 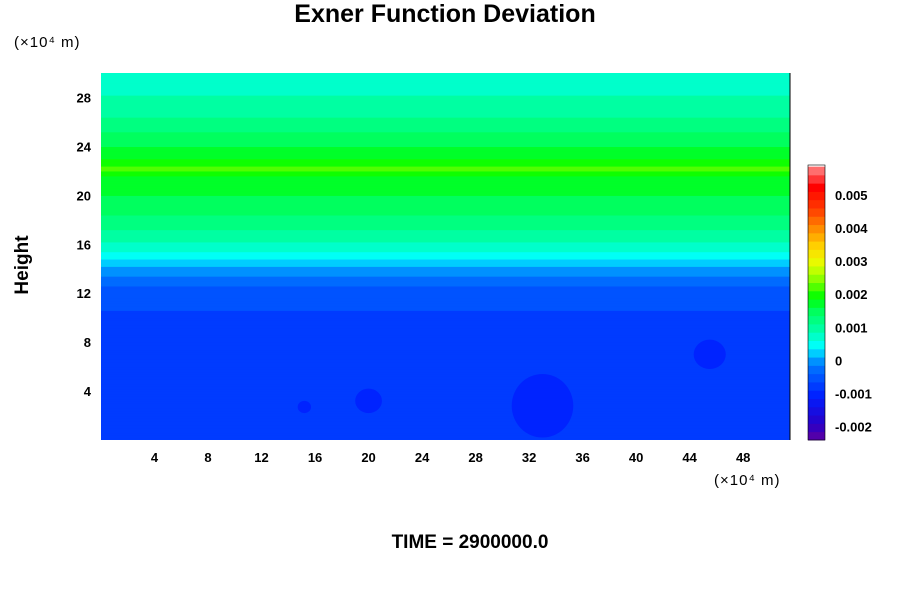 I want to click on x-tick-label: 36, so click(x=582, y=457).